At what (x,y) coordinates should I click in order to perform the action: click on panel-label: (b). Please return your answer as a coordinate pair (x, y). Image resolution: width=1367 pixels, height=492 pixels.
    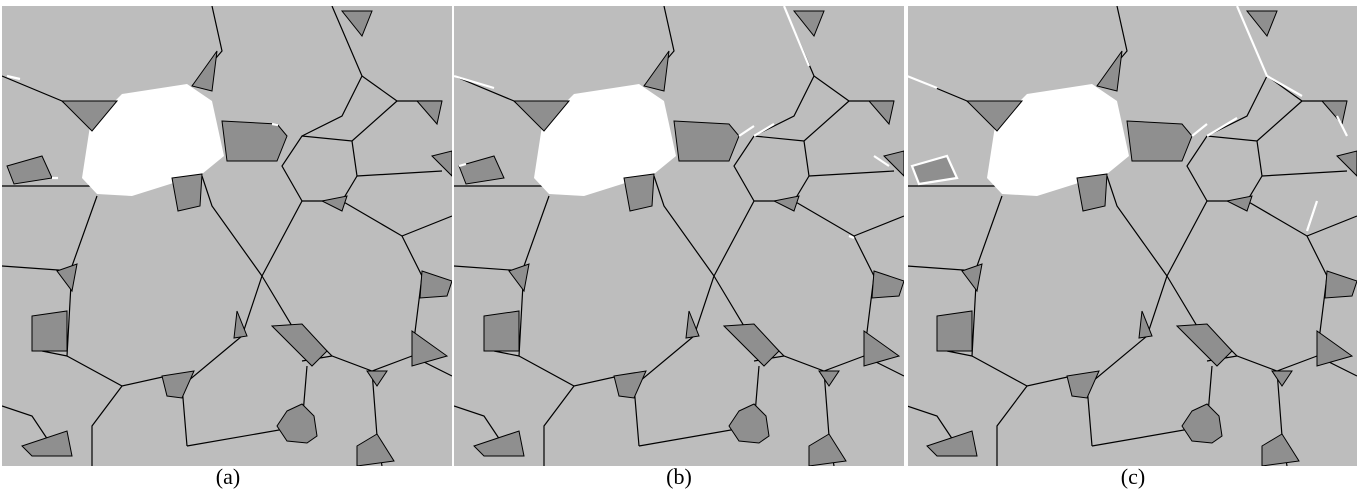
    Looking at the image, I should click on (679, 476).